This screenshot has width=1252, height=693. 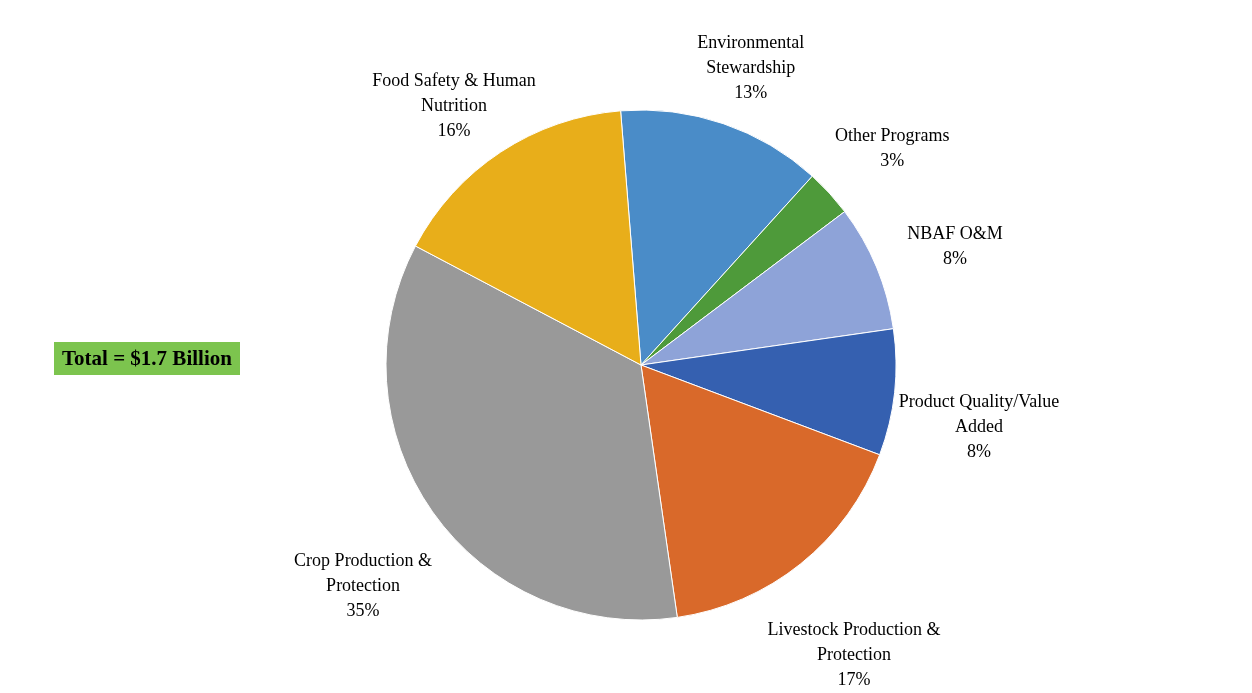 What do you see at coordinates (892, 134) in the screenshot?
I see `slice-label: Other Programs` at bounding box center [892, 134].